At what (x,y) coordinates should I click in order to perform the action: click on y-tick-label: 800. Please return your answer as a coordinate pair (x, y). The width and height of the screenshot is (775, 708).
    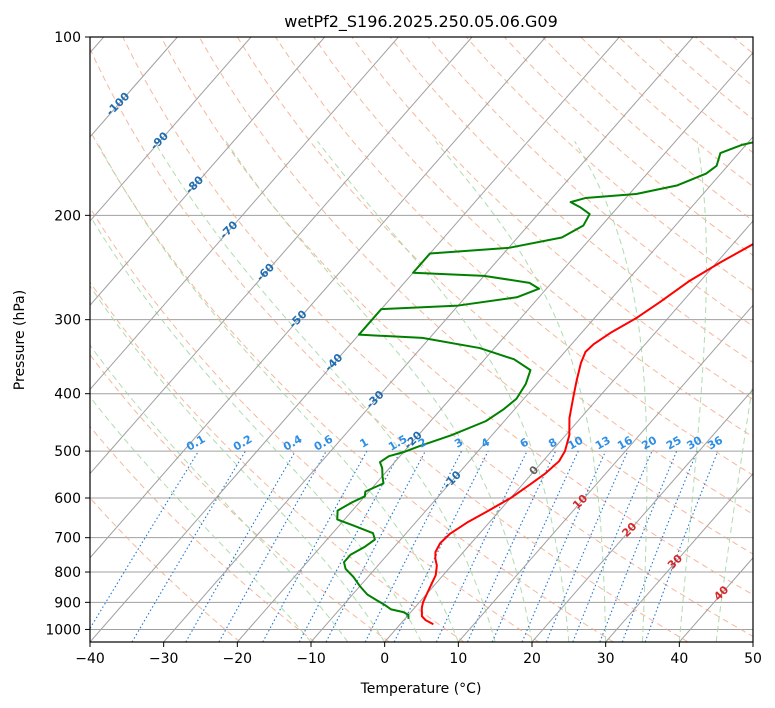
    Looking at the image, I should click on (67, 573).